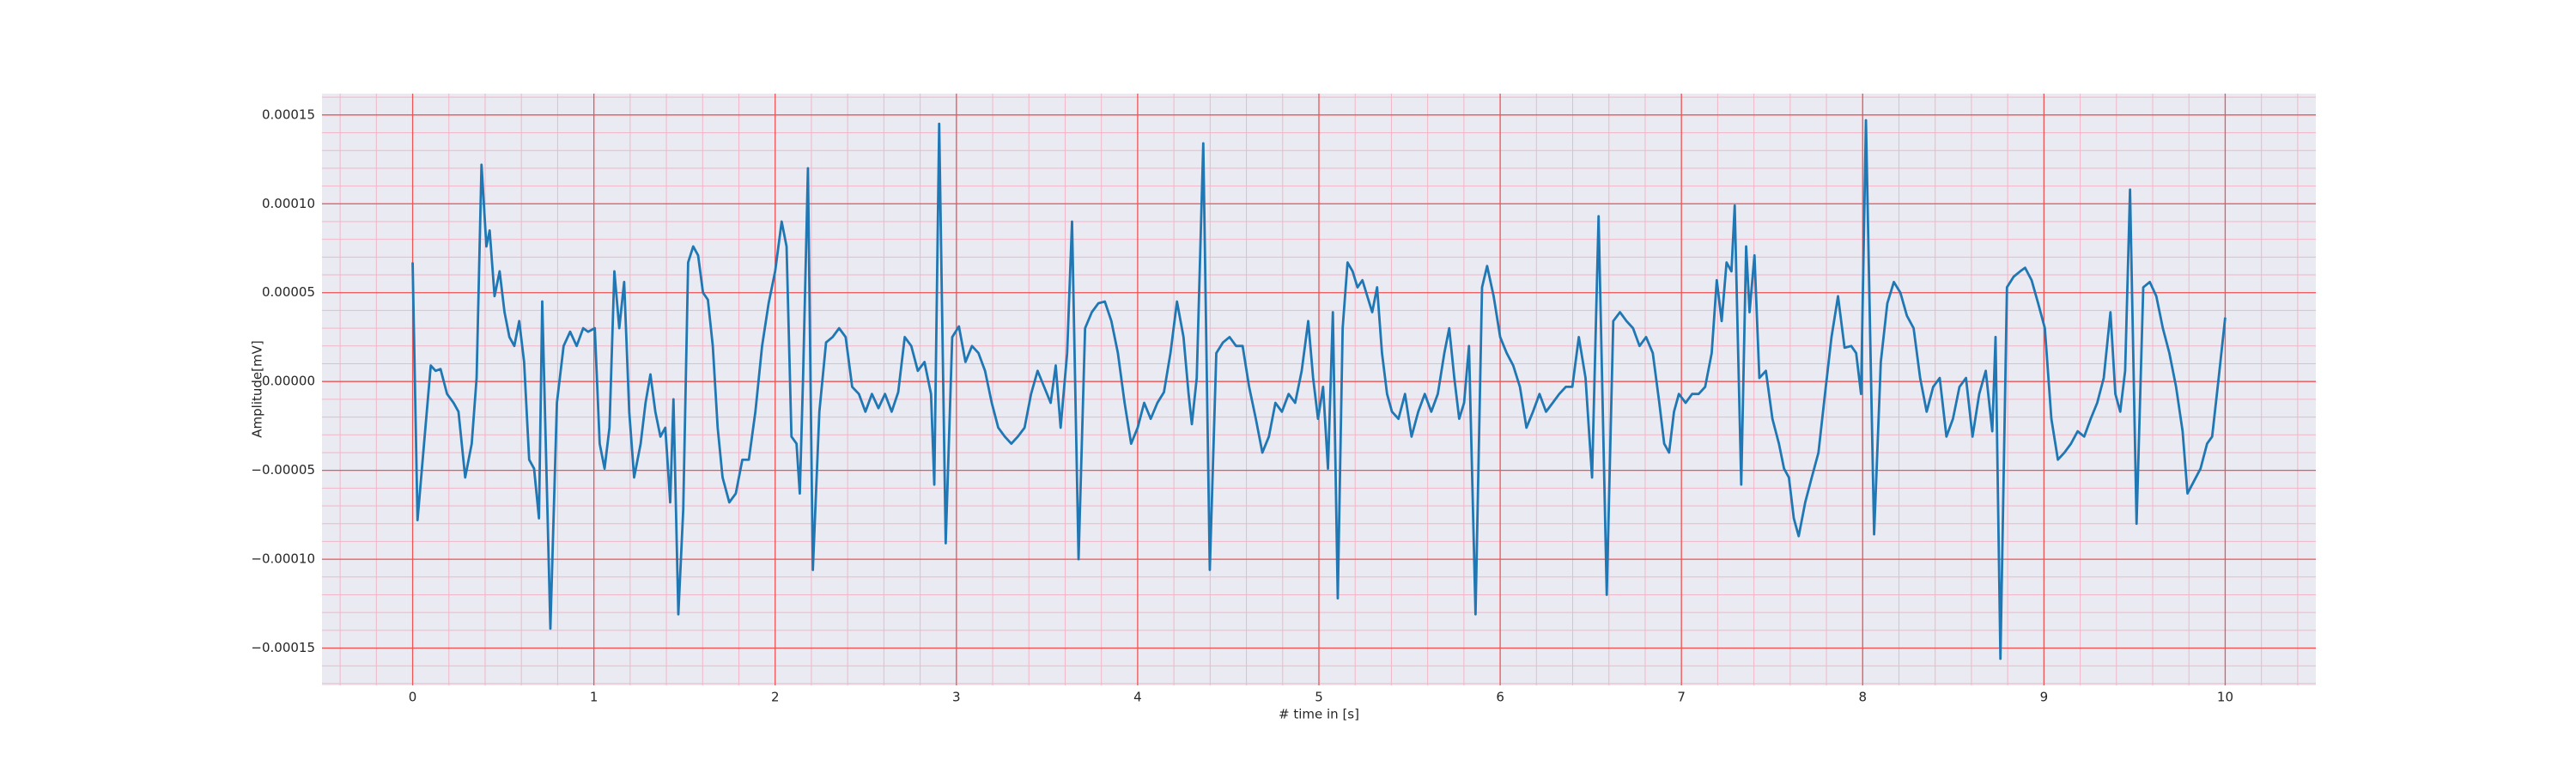  I want to click on x-tick-label: 1, so click(594, 697).